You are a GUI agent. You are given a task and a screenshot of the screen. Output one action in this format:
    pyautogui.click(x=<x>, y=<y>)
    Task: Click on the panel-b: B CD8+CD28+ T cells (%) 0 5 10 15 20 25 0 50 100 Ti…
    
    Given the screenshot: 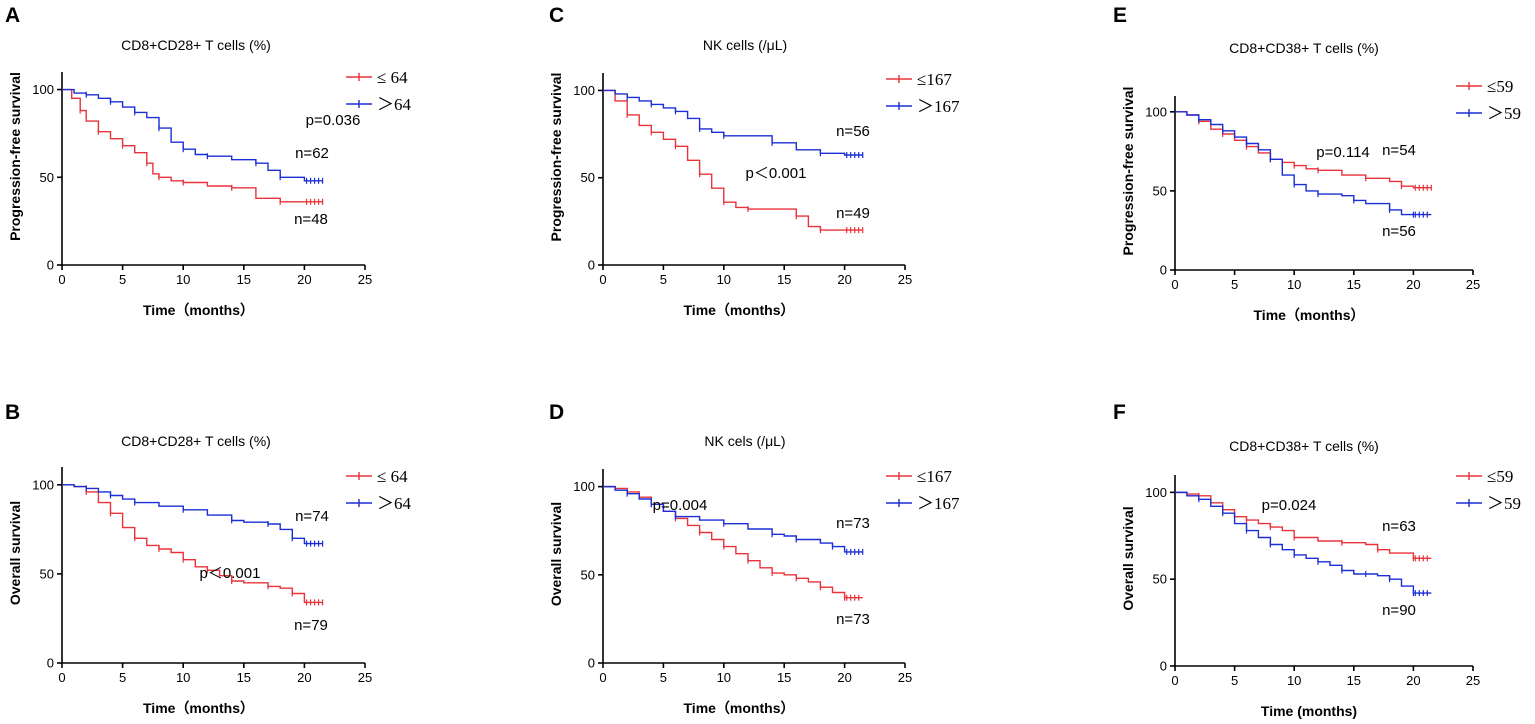 What is the action you would take?
    pyautogui.click(x=208, y=558)
    